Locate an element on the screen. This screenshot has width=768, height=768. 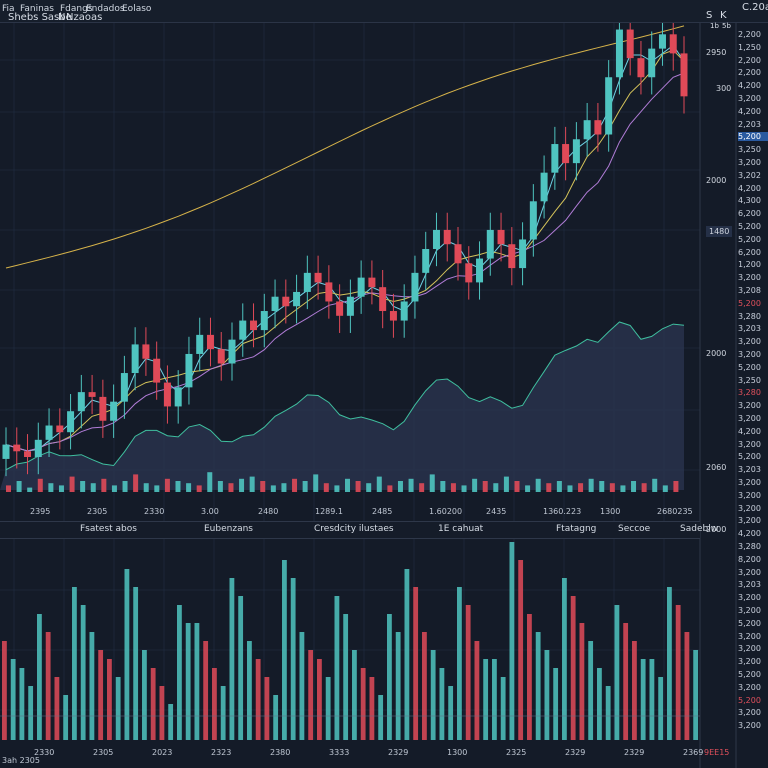
x-tick-bottom: 2323 is located at coordinates (221, 752).